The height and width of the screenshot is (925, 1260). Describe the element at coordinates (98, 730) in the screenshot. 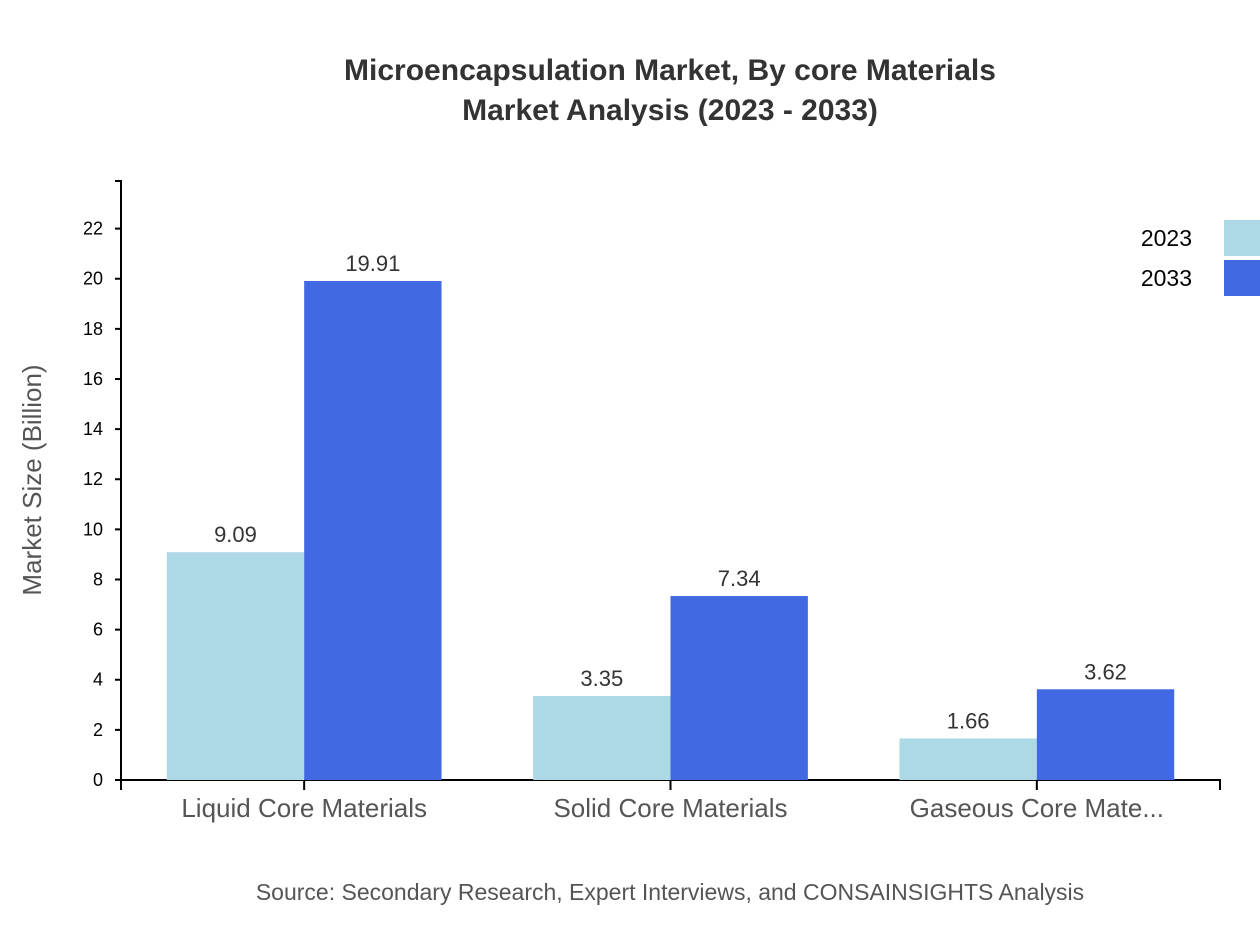

I see `y-tick-label: 2` at that location.